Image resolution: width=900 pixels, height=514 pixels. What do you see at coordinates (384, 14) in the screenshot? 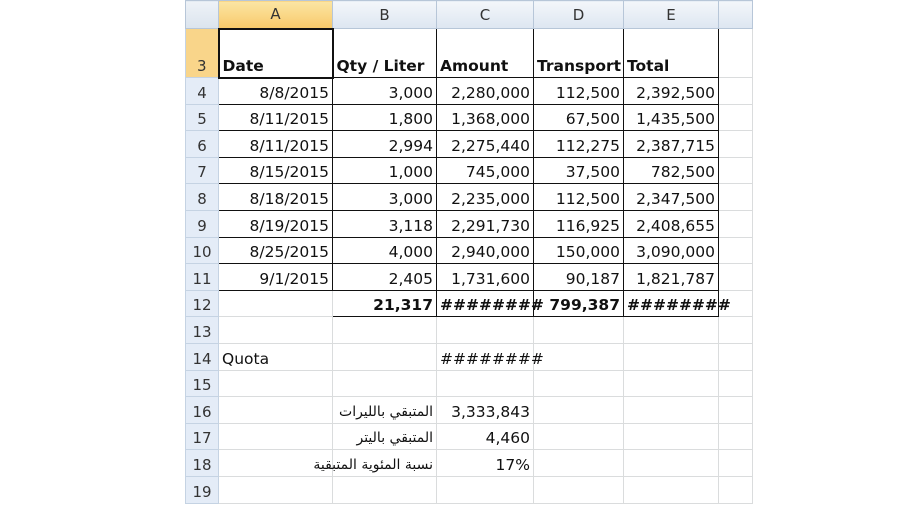
I see `column-header-b: B` at bounding box center [384, 14].